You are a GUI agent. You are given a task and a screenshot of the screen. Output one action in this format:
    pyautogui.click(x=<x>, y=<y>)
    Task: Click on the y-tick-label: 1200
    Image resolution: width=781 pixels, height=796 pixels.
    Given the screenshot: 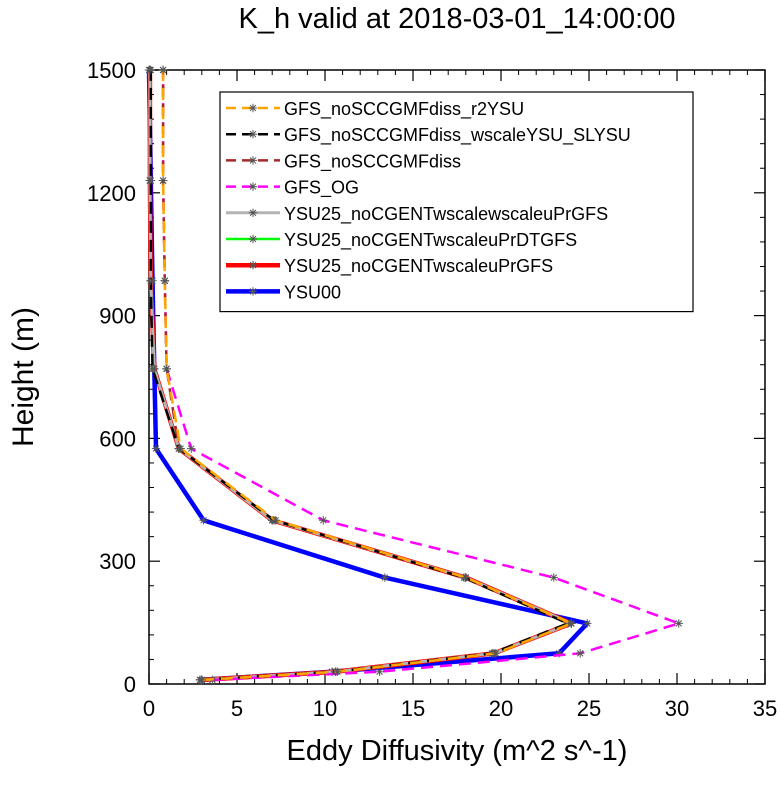 What is the action you would take?
    pyautogui.click(x=111, y=193)
    